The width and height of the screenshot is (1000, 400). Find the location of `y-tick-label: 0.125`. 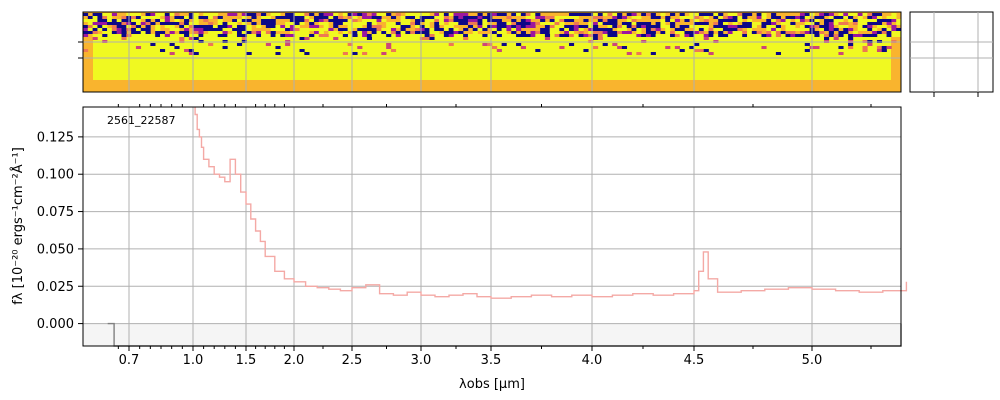

y-tick-label: 0.125 is located at coordinates (55, 137).